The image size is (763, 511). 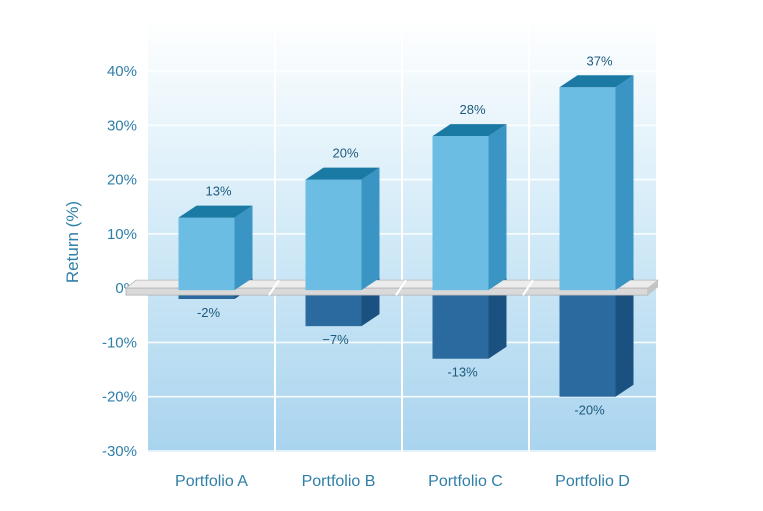 What do you see at coordinates (335, 339) in the screenshot?
I see `negative-data-label: −7%` at bounding box center [335, 339].